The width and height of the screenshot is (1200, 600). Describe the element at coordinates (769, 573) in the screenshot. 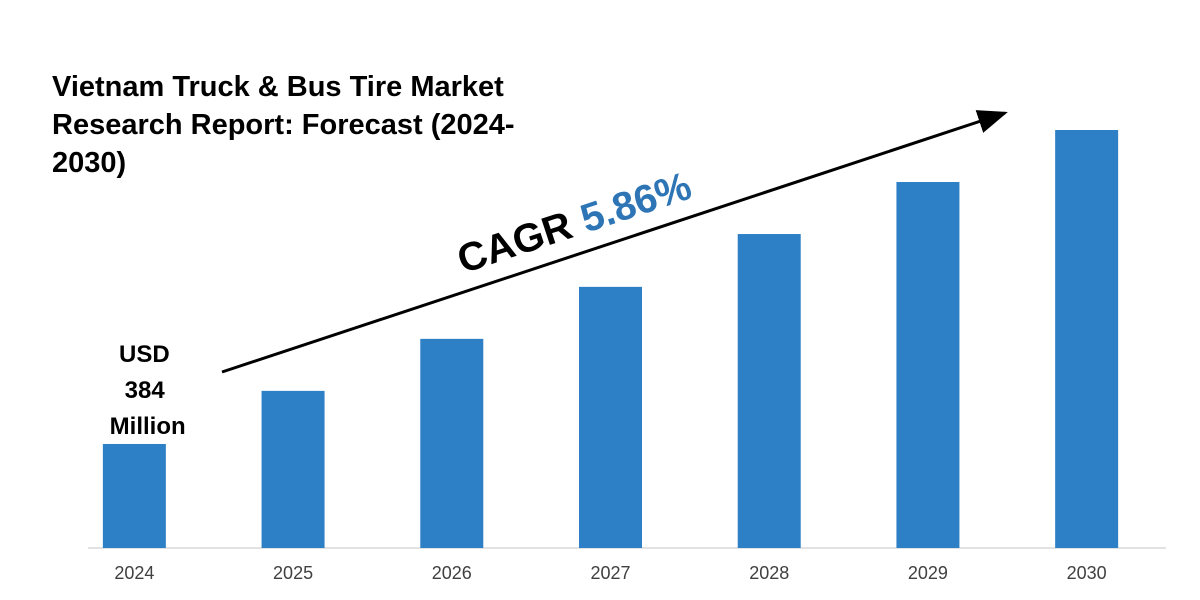

I see `x-tick-label: 2028` at that location.